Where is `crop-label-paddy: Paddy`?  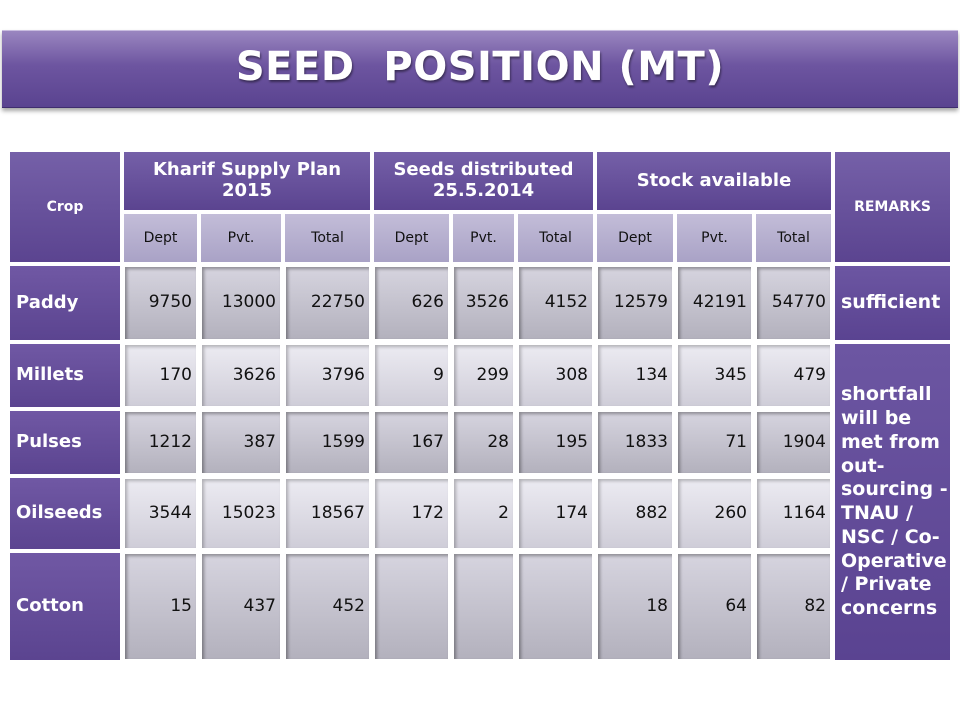
crop-label-paddy: Paddy is located at coordinates (65, 303).